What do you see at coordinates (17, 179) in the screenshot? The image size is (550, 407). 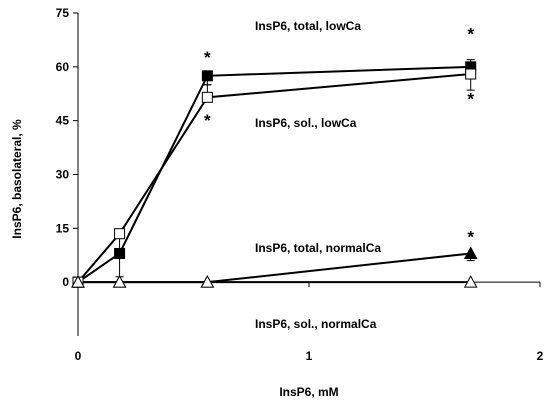 I see `y-axis-title: InsP6, basolateral, %` at bounding box center [17, 179].